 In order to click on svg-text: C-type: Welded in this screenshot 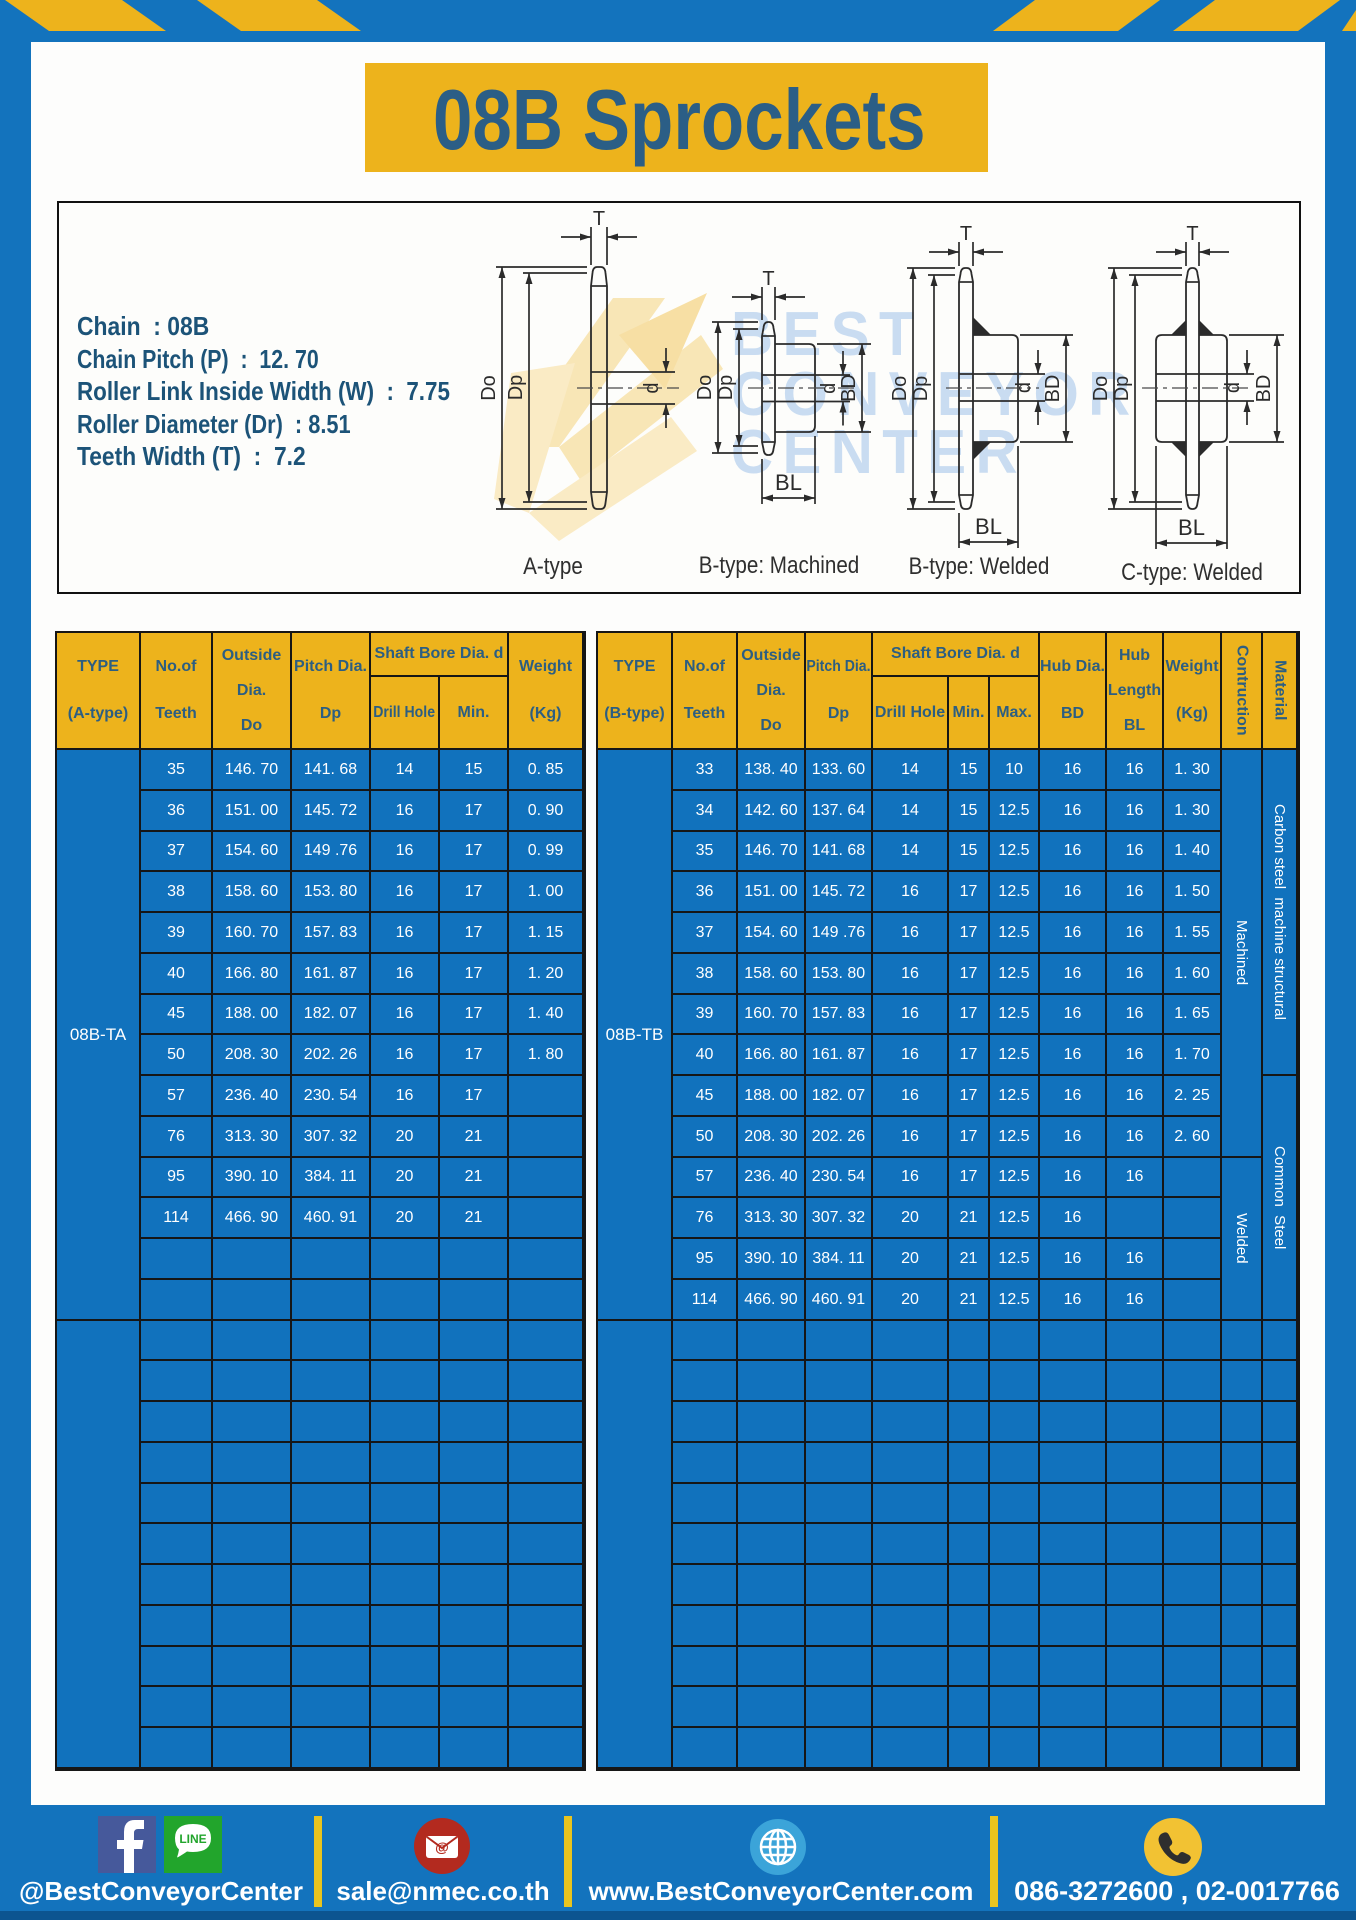, I will do `click(1192, 572)`.